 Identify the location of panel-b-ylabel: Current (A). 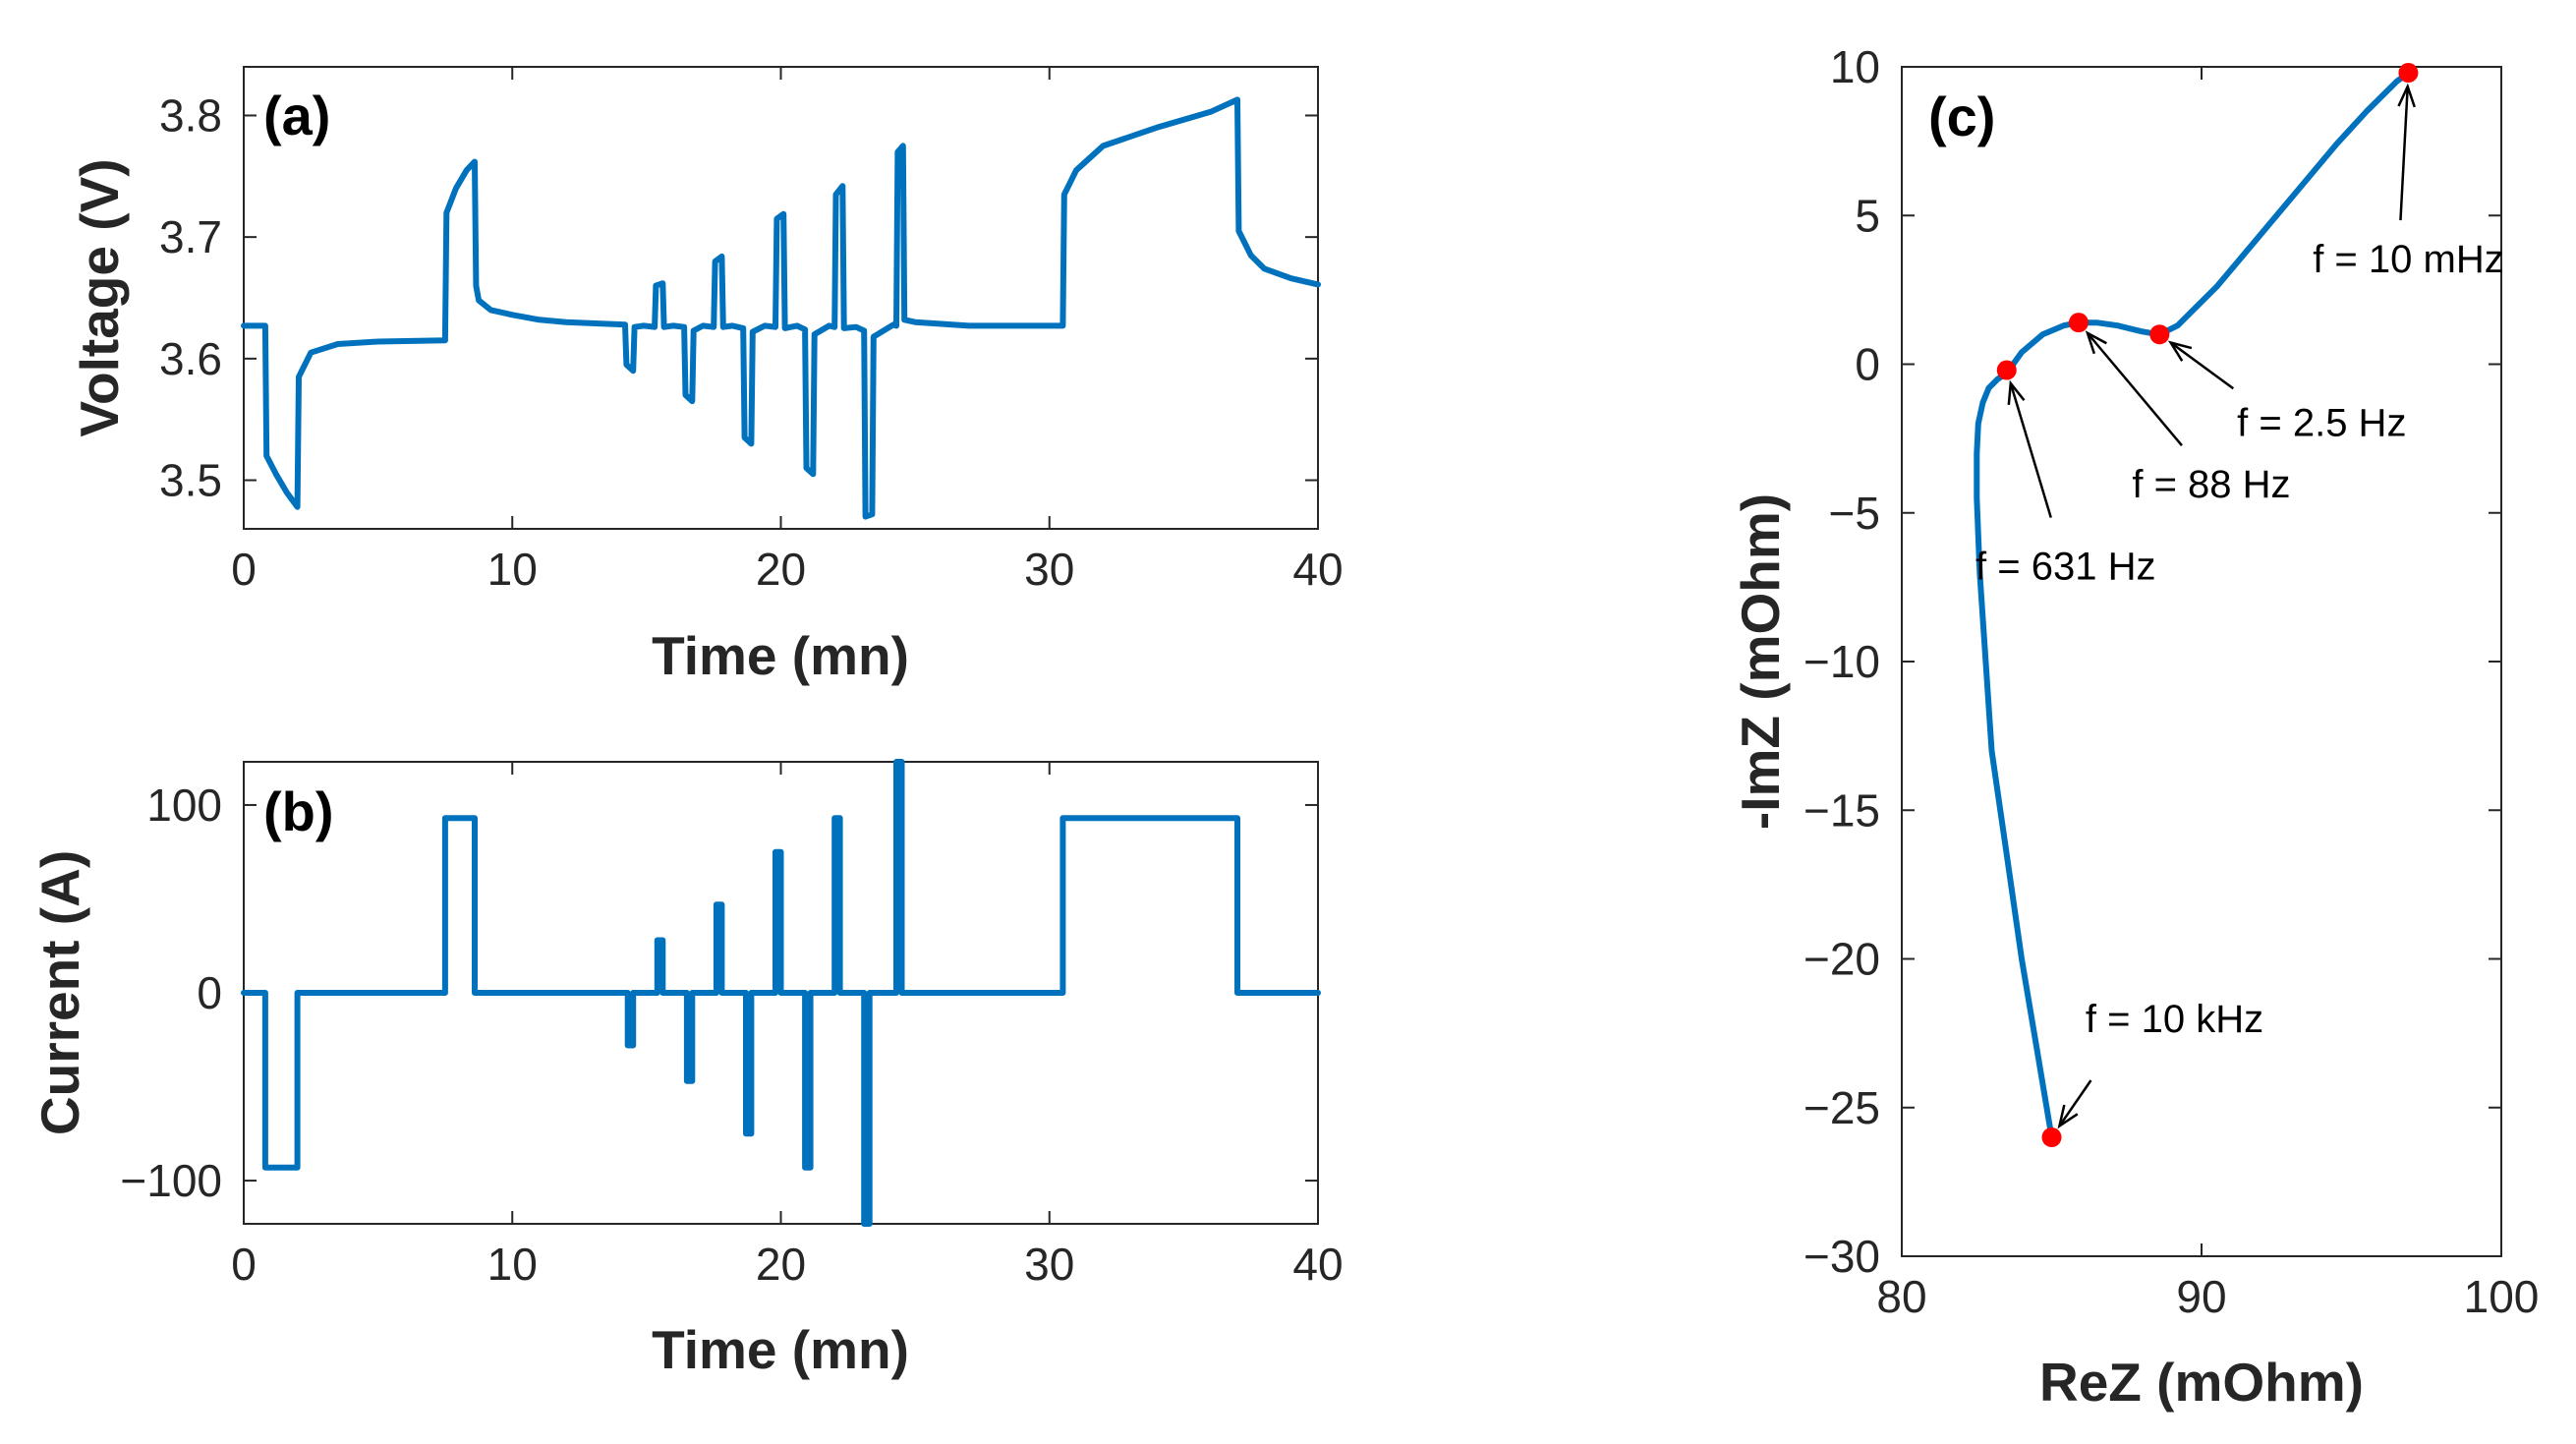
(60, 992).